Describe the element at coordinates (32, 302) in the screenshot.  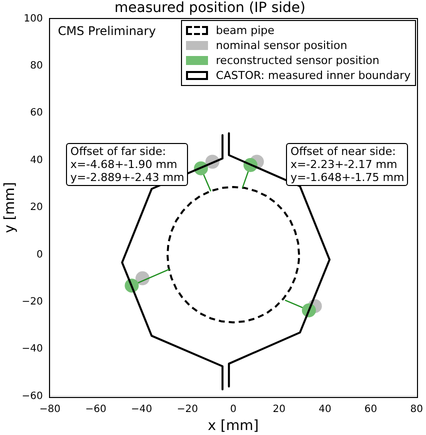
I see `y-tick-label: −20` at that location.